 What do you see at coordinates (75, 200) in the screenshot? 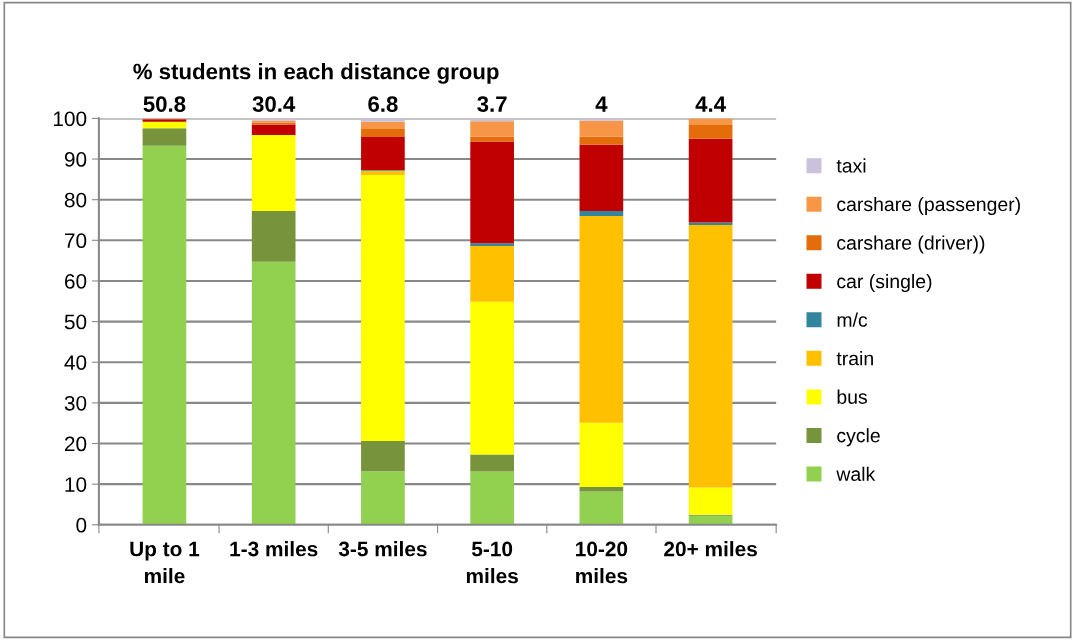
I see `y-tick-label: 80` at bounding box center [75, 200].